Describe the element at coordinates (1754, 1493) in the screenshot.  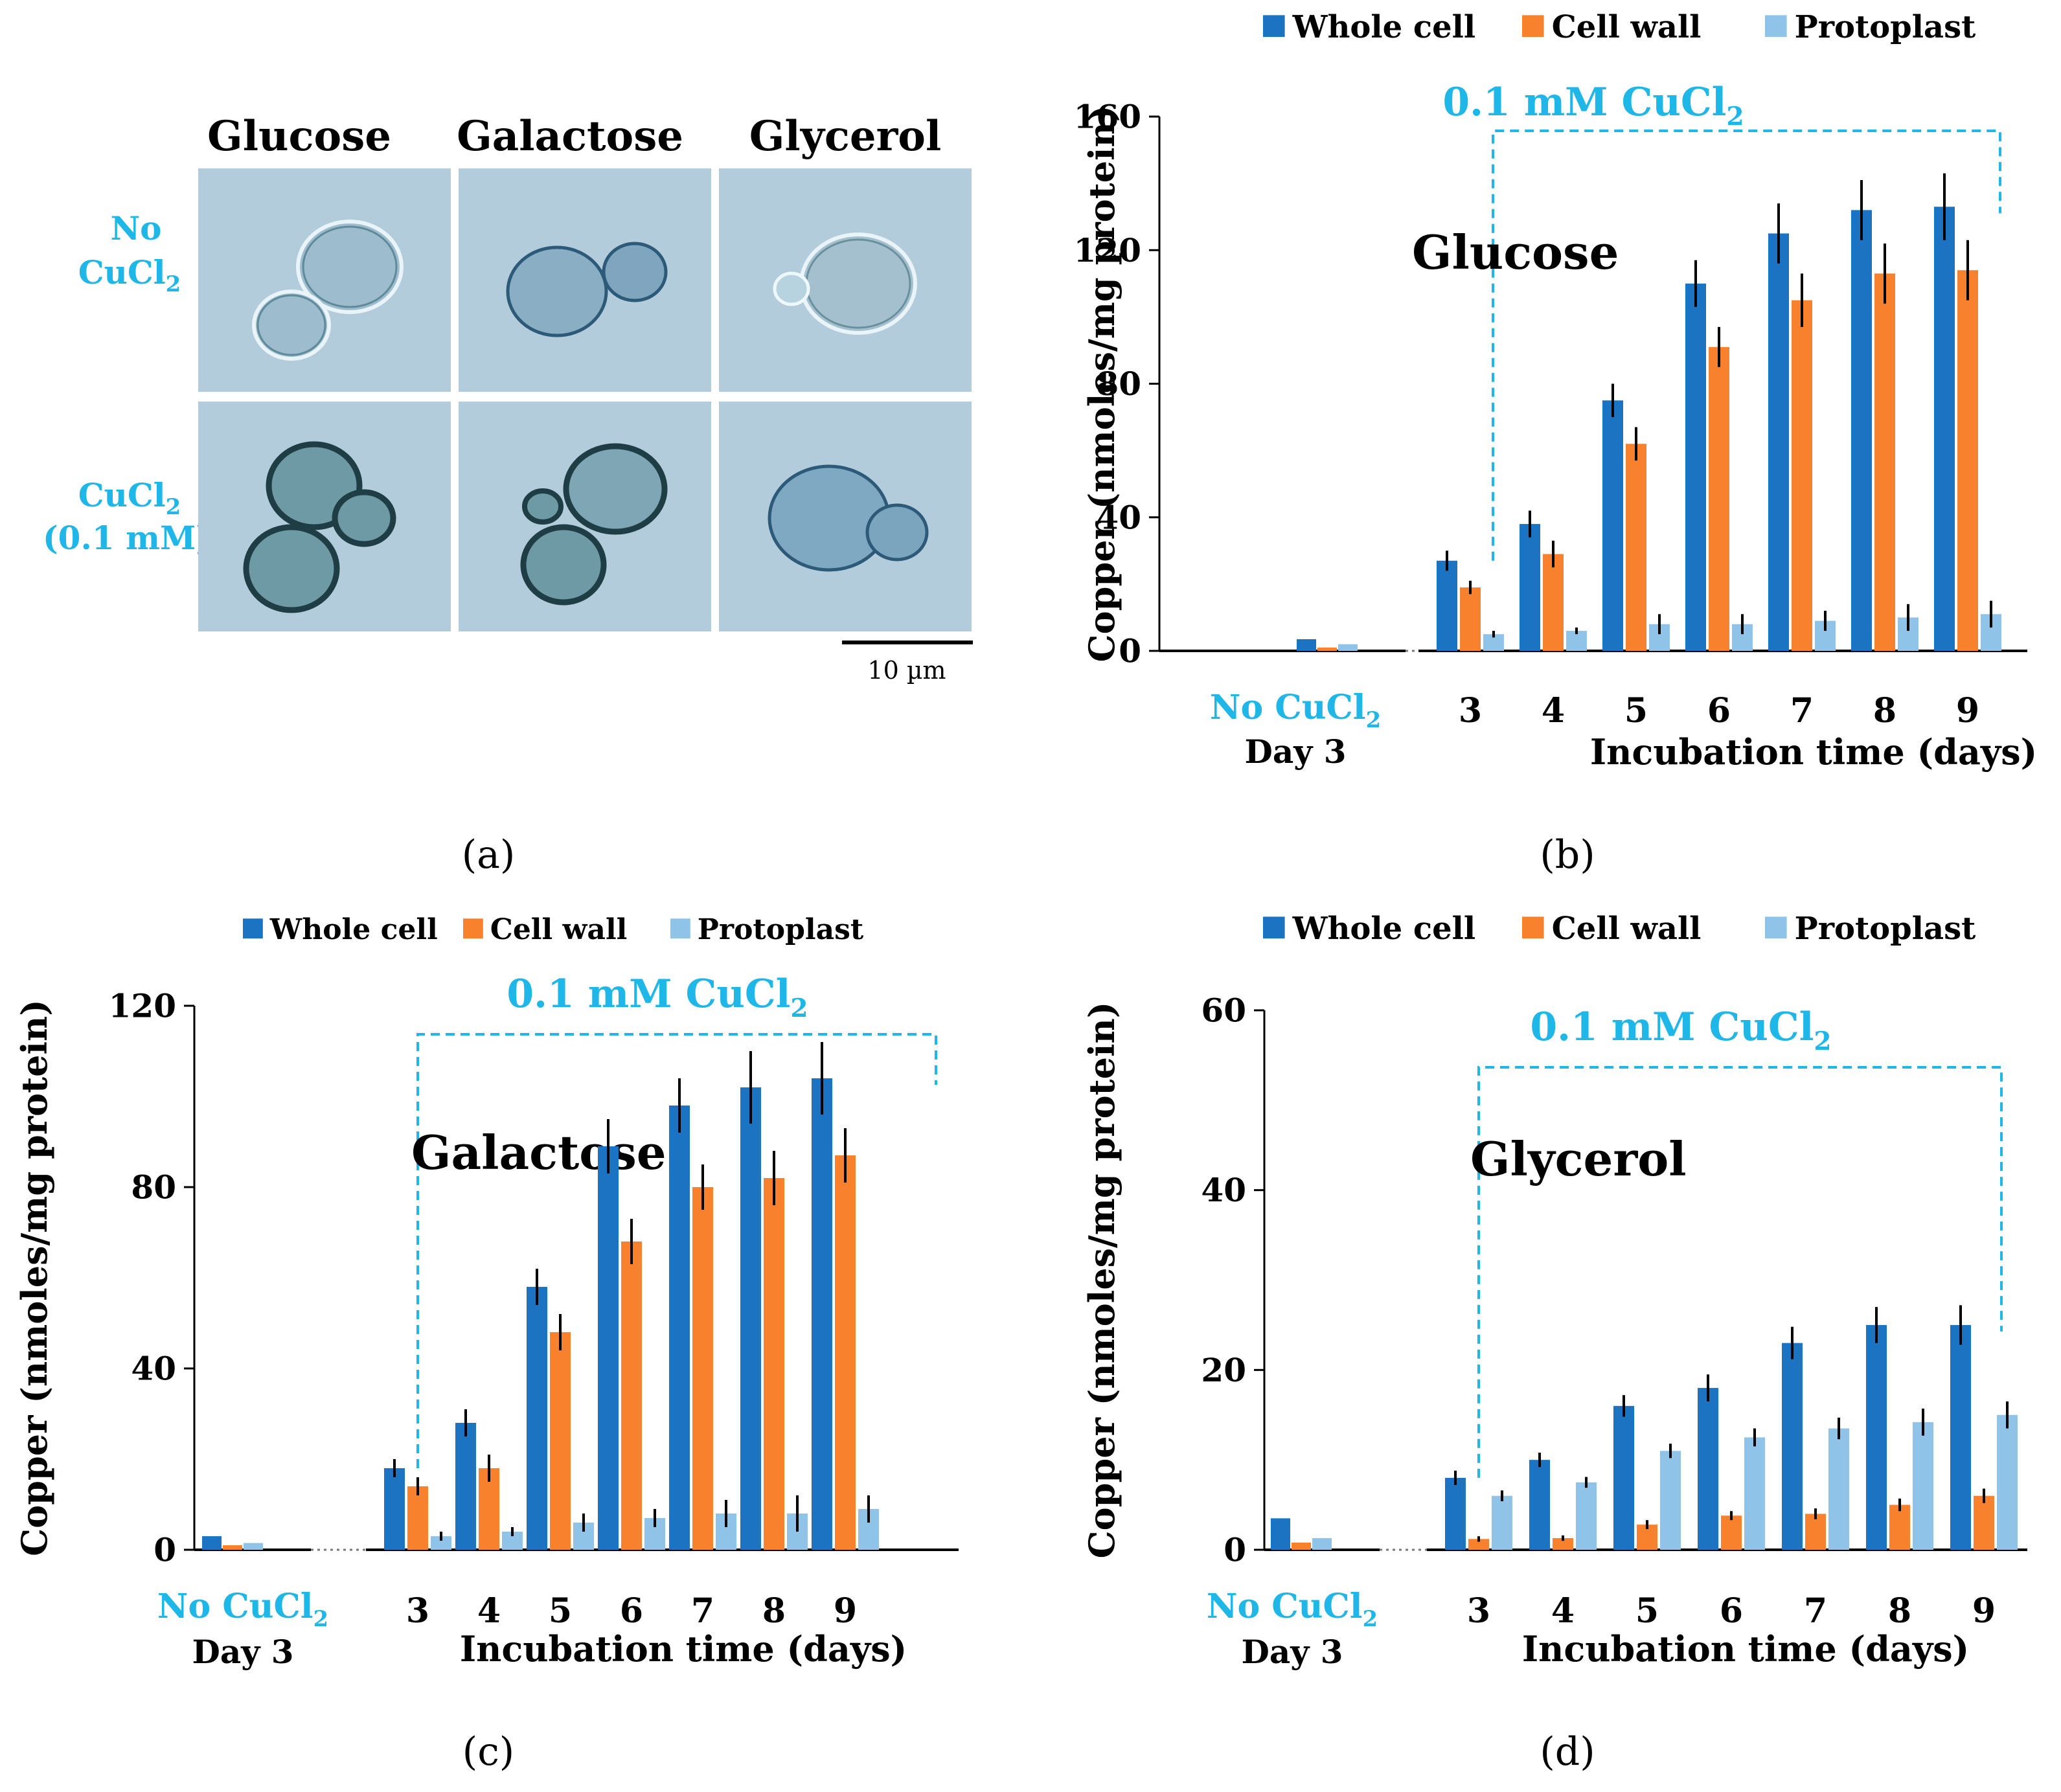
I see `bar-proto-day6` at that location.